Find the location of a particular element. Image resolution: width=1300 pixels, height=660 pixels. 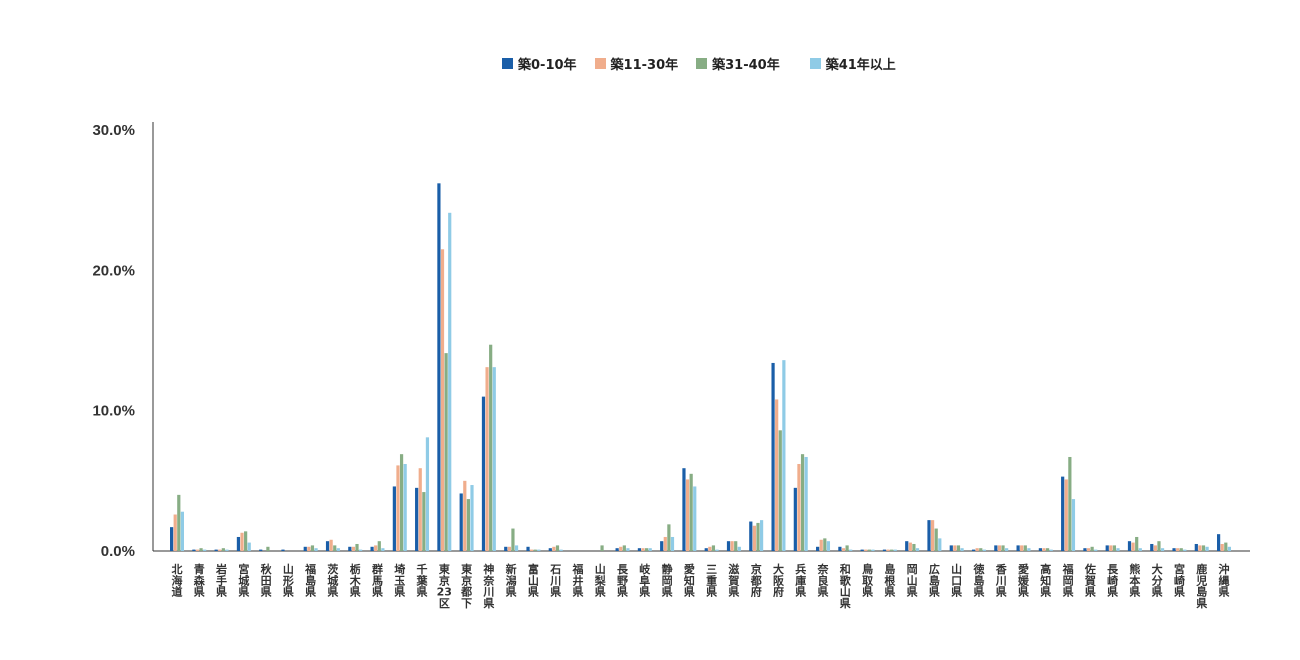

x-tick-label: 東京都下 is located at coordinates (466, 586).